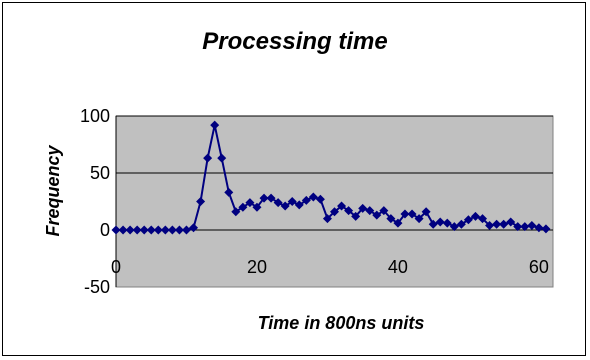 This screenshot has height=360, width=590. Describe the element at coordinates (398, 267) in the screenshot. I see `x-tick-label: 40` at that location.